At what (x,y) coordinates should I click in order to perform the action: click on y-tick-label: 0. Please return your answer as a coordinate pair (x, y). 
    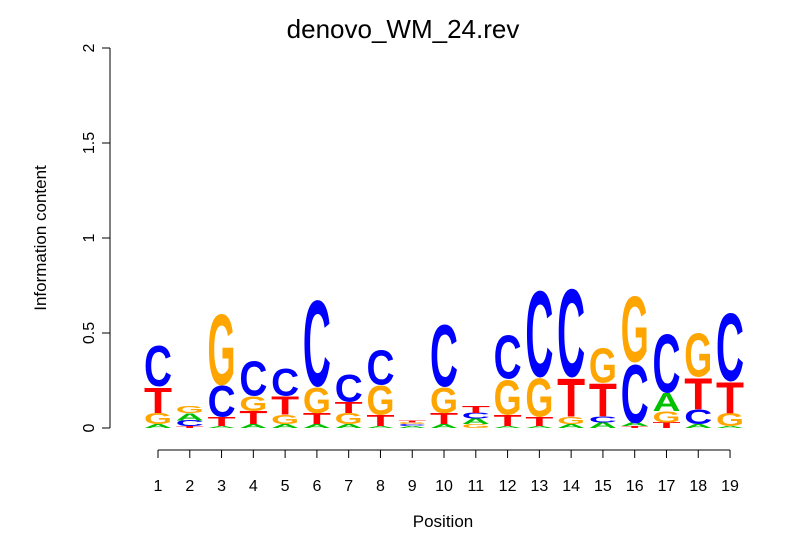
    Looking at the image, I should click on (89, 427).